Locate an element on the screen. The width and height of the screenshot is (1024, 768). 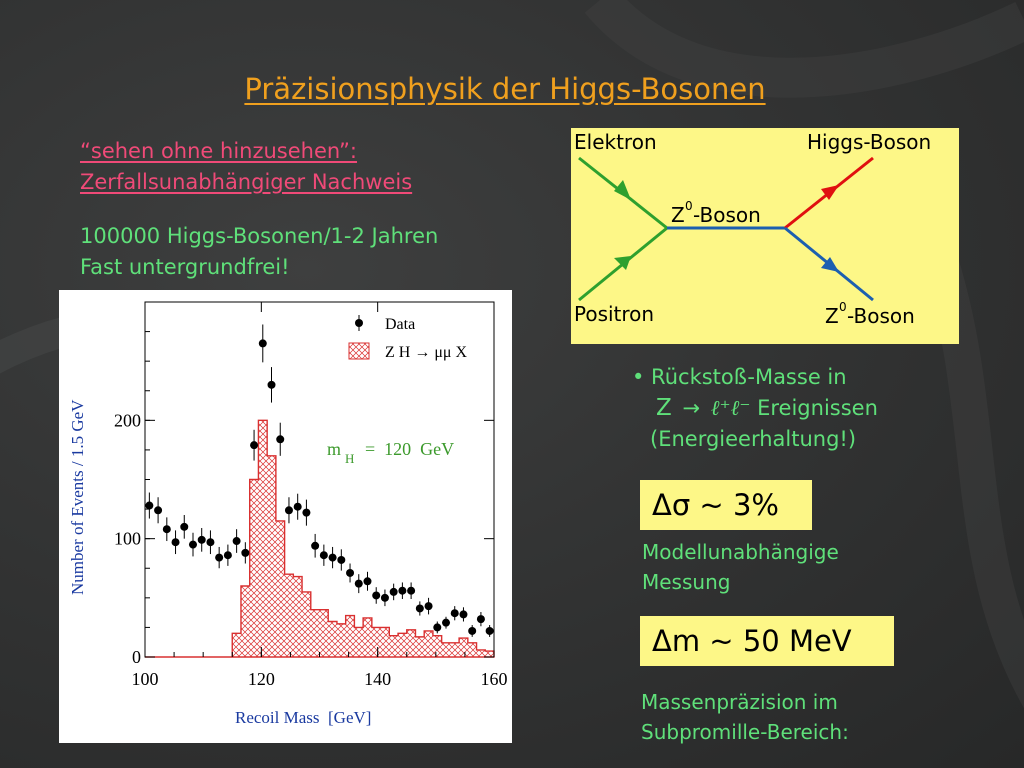
x-tick-label: 140 is located at coordinates (377, 679).